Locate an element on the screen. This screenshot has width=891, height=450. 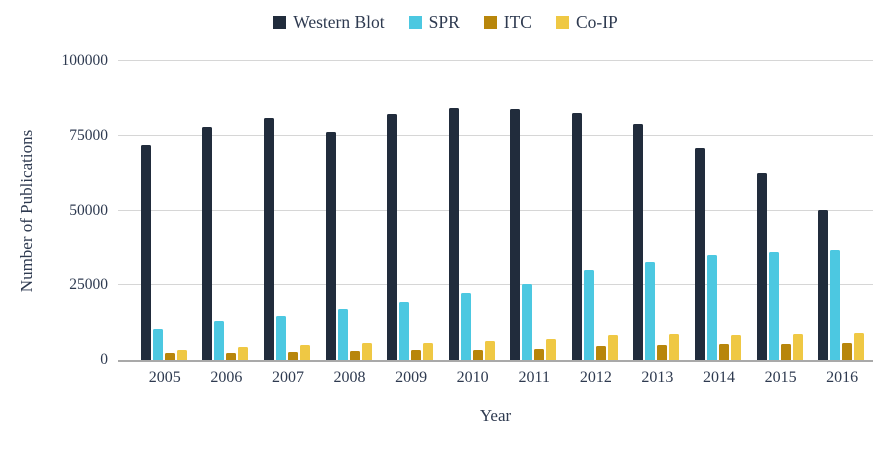
x-tick-label-2010: 2010 is located at coordinates (472, 377).